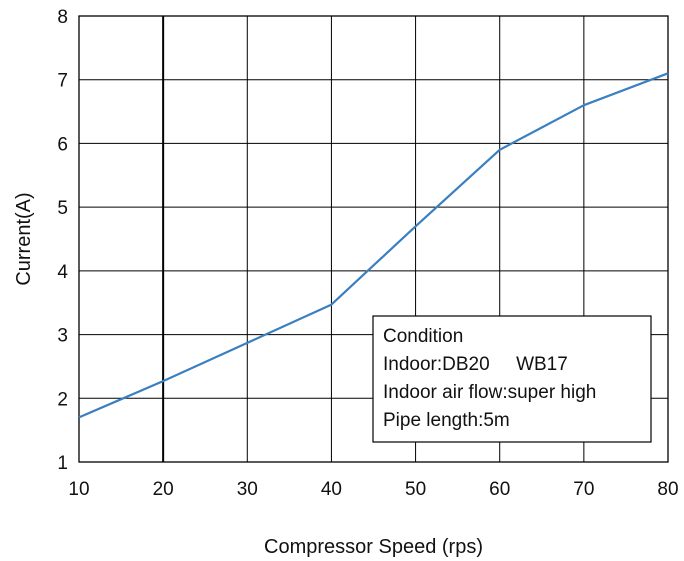 The image size is (684, 561). I want to click on x-tick-label: 60, so click(499, 489).